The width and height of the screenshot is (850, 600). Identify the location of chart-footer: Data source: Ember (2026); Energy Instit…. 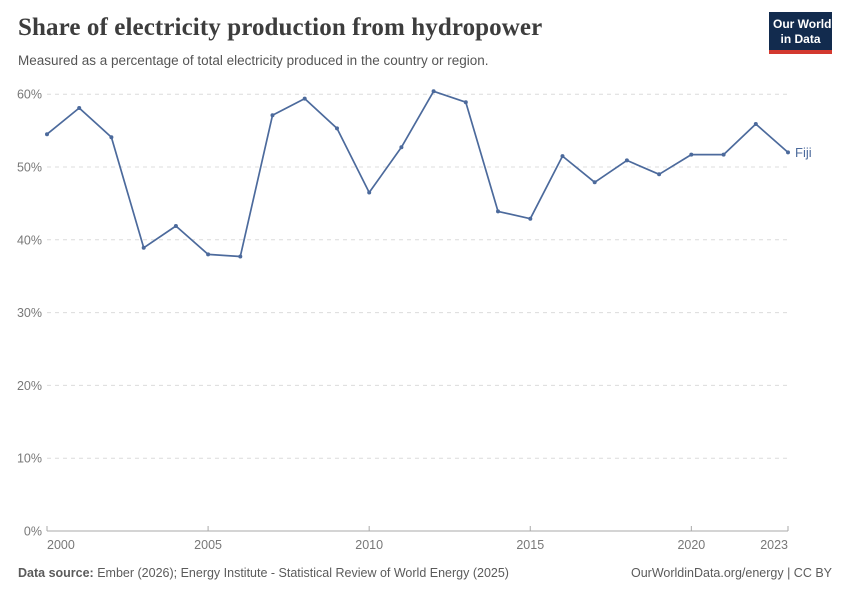
(425, 573).